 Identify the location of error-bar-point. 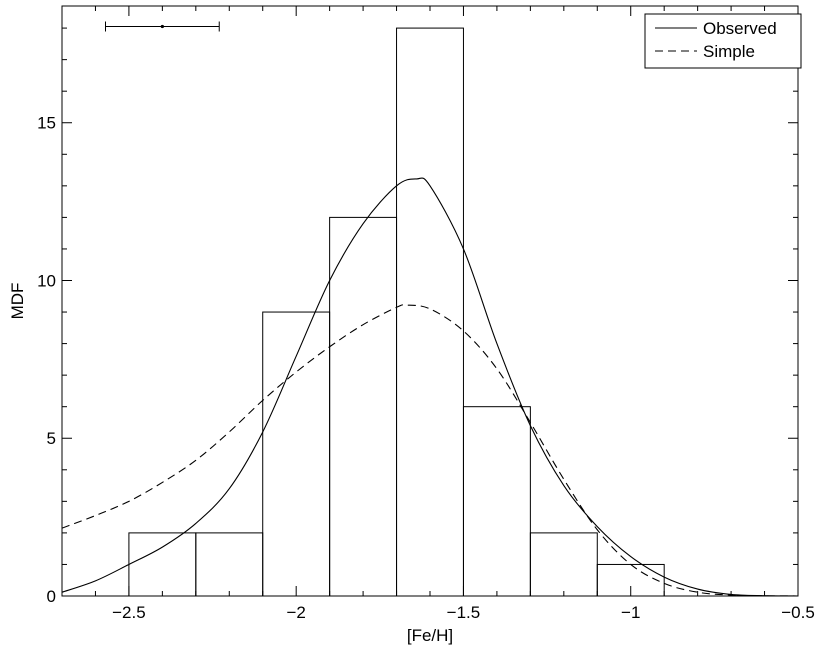
(162, 26).